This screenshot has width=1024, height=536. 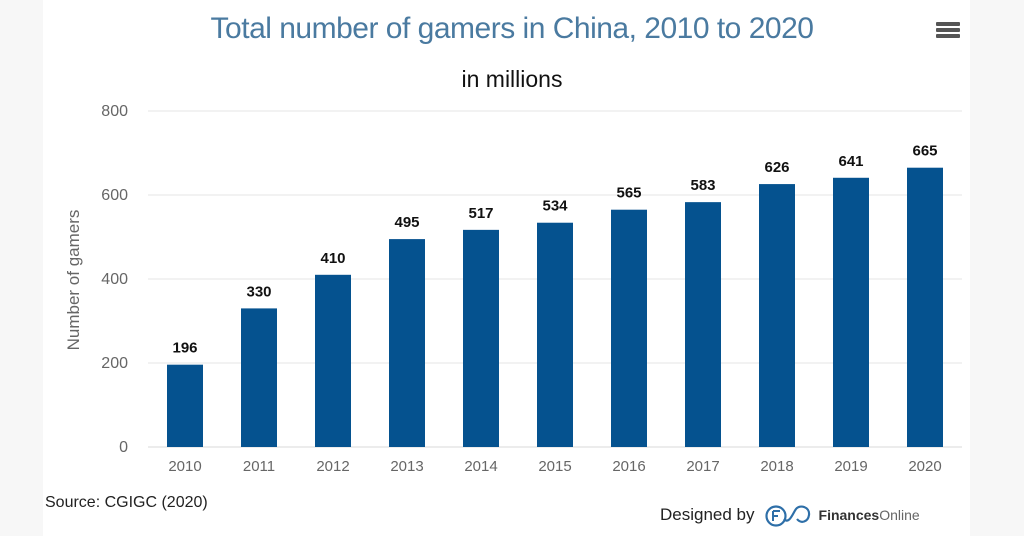 What do you see at coordinates (126, 503) in the screenshot?
I see `source-note: Source: CGIGC (2020)` at bounding box center [126, 503].